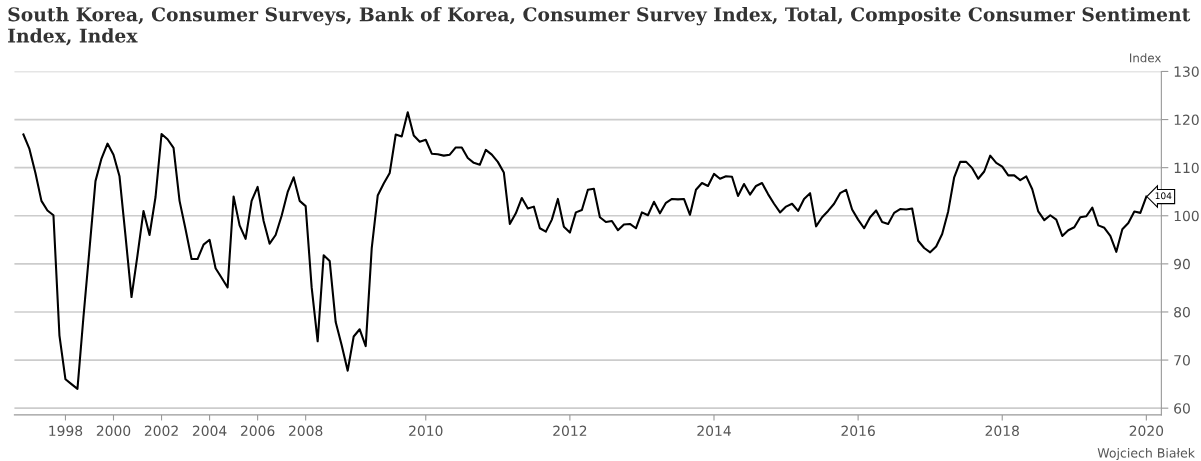  I want to click on text: Wojciech Białek, so click(1146, 454).